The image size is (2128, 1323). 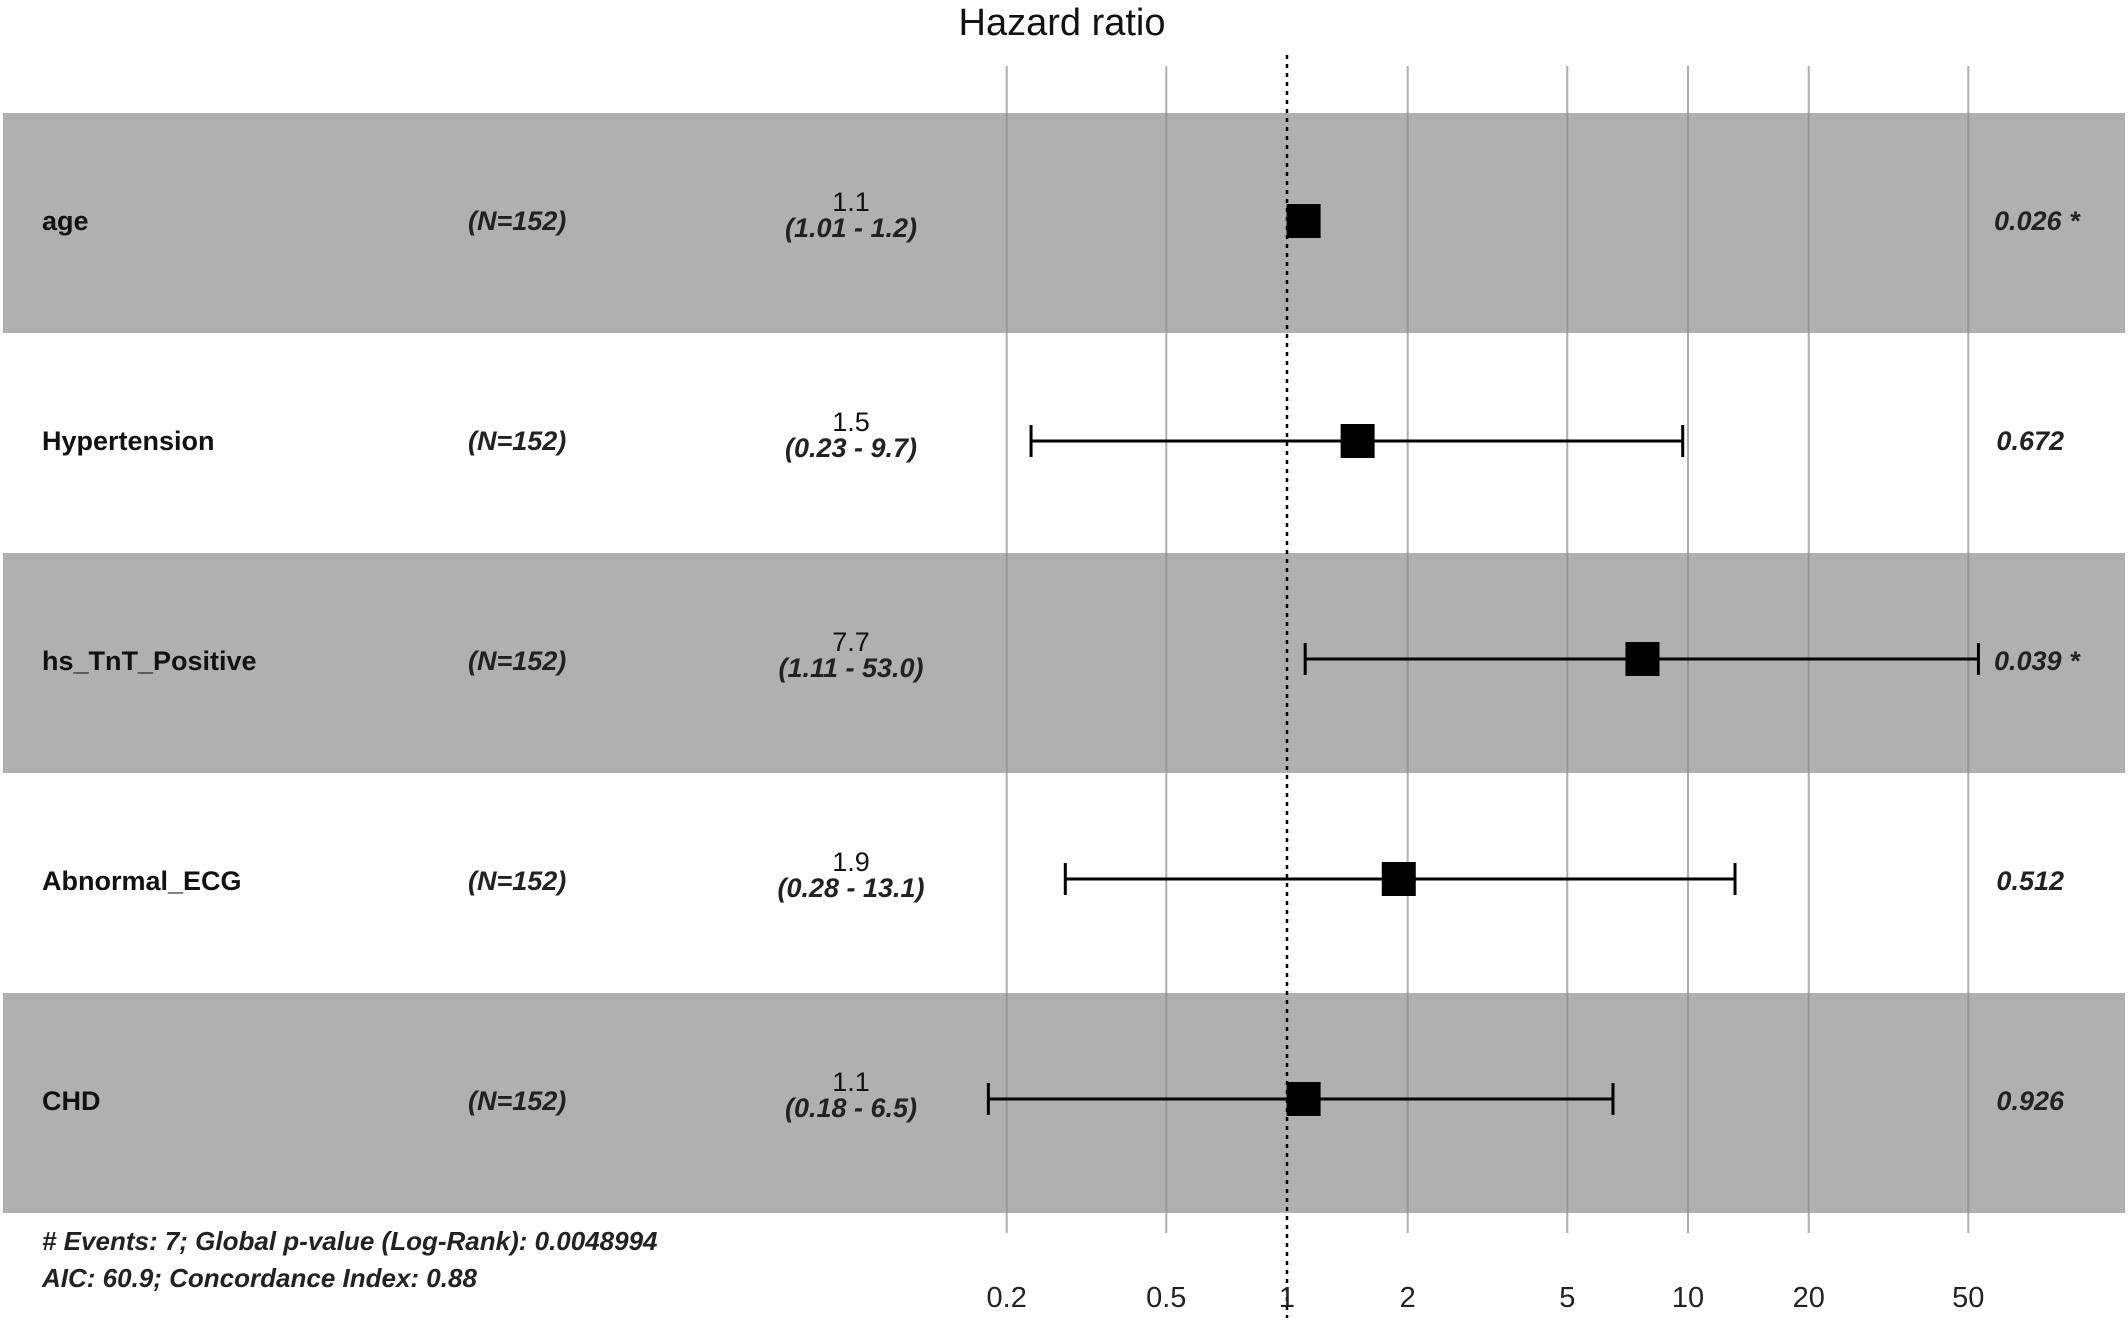 What do you see at coordinates (1287, 1298) in the screenshot?
I see `x-tick-label: 1` at bounding box center [1287, 1298].